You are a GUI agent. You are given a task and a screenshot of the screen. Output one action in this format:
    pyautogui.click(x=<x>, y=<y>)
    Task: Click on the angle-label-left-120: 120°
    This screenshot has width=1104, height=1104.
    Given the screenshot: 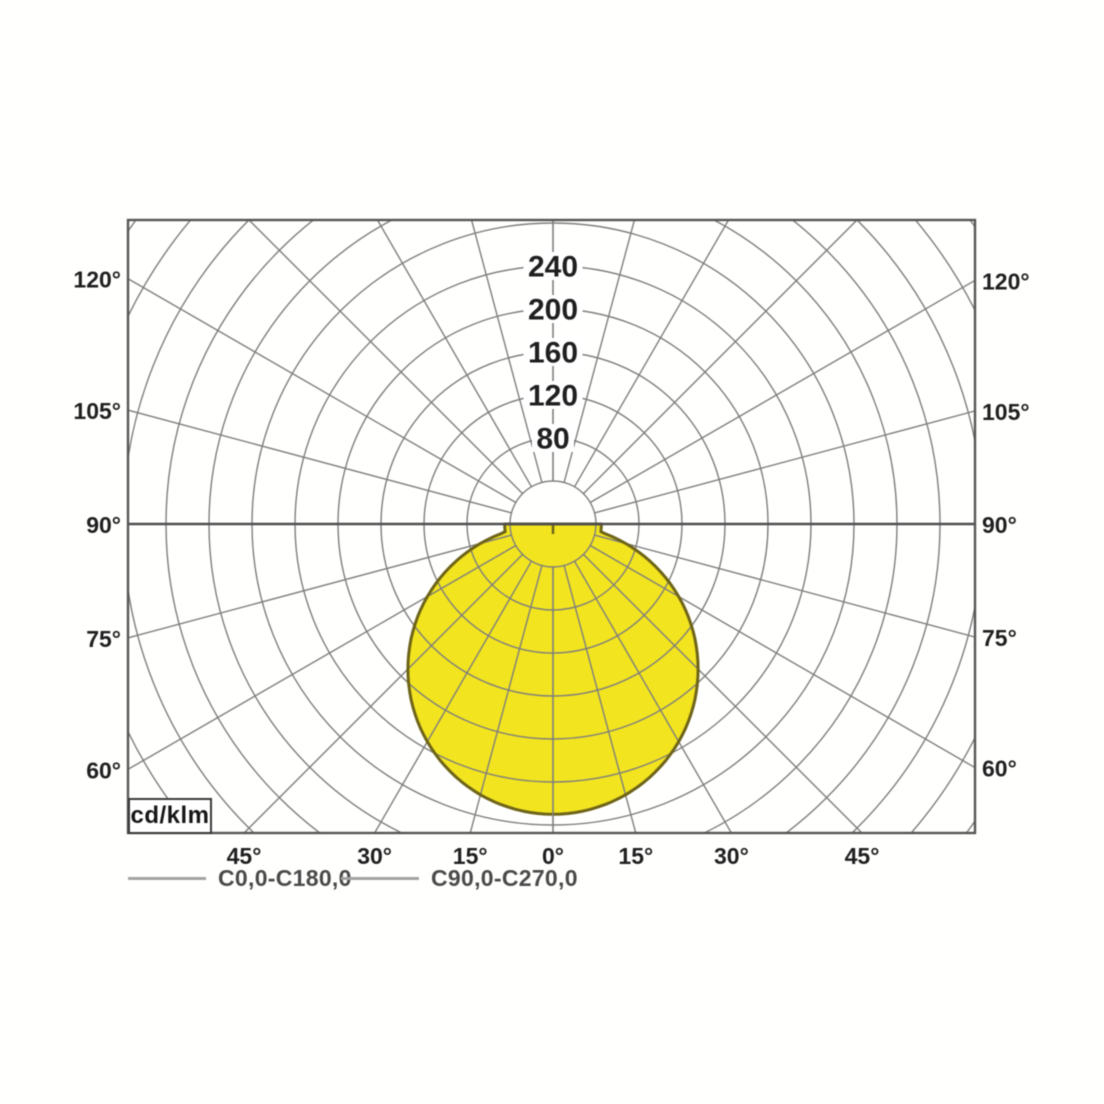 What is the action you would take?
    pyautogui.click(x=97, y=280)
    